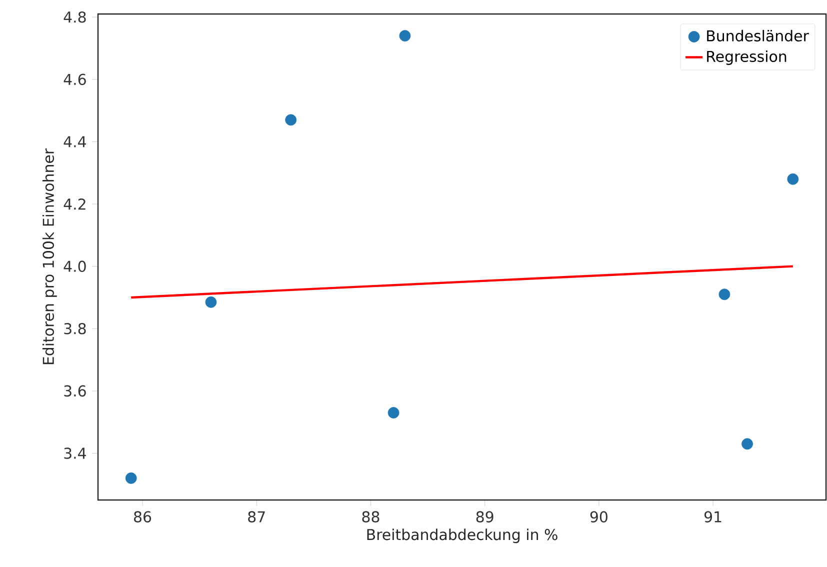 This screenshot has height=567, width=827. Describe the element at coordinates (75, 266) in the screenshot. I see `y-tick-label: 4.0` at that location.